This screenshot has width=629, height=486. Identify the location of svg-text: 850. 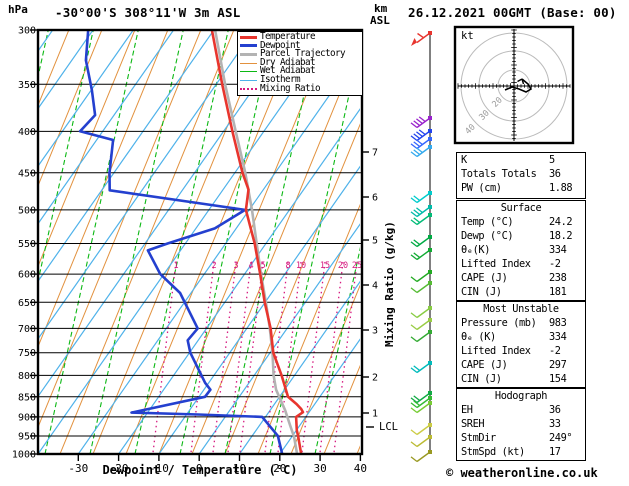
(27, 397).